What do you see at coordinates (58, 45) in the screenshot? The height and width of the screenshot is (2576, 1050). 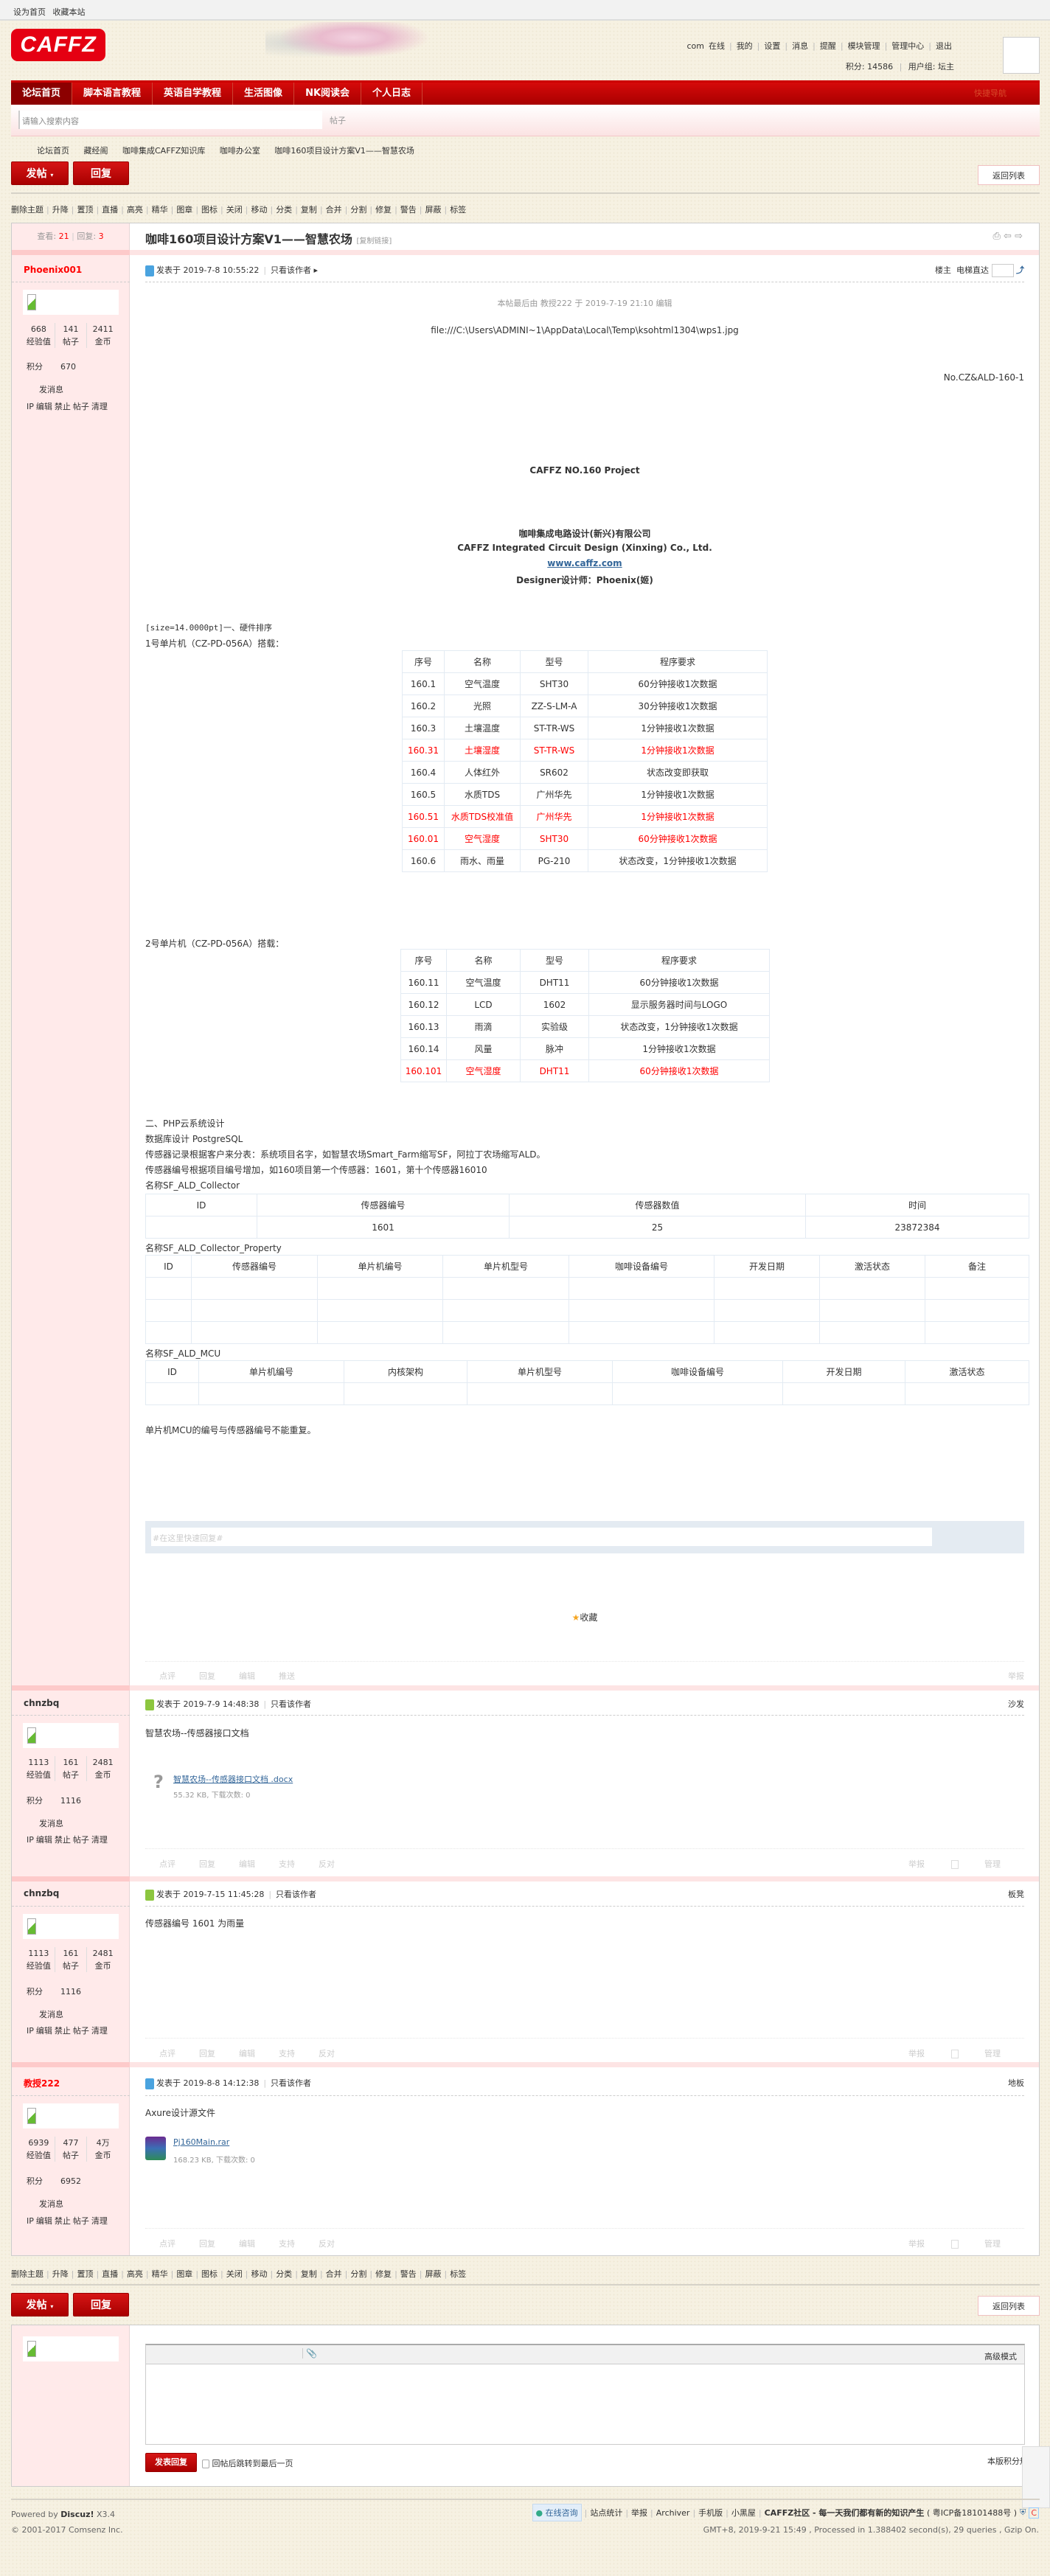 I see `site-logo: CAFFZ` at bounding box center [58, 45].